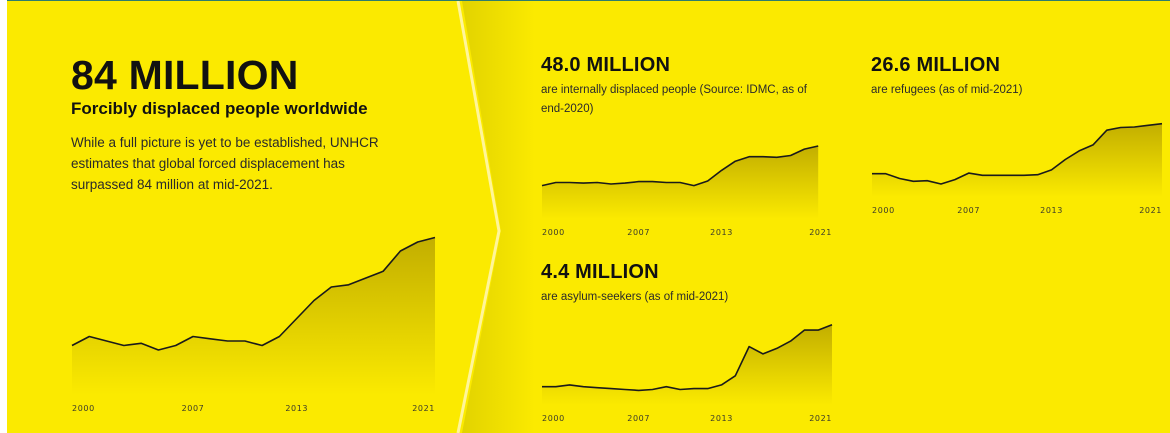 The height and width of the screenshot is (433, 1170). Describe the element at coordinates (686, 191) in the screenshot. I see `idp-chart: 2000 2007 2013 2021` at that location.